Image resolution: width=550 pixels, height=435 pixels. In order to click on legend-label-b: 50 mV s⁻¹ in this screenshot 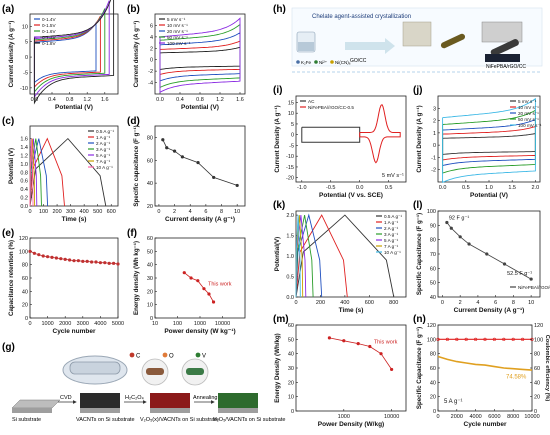, I will do `click(177, 37)`.